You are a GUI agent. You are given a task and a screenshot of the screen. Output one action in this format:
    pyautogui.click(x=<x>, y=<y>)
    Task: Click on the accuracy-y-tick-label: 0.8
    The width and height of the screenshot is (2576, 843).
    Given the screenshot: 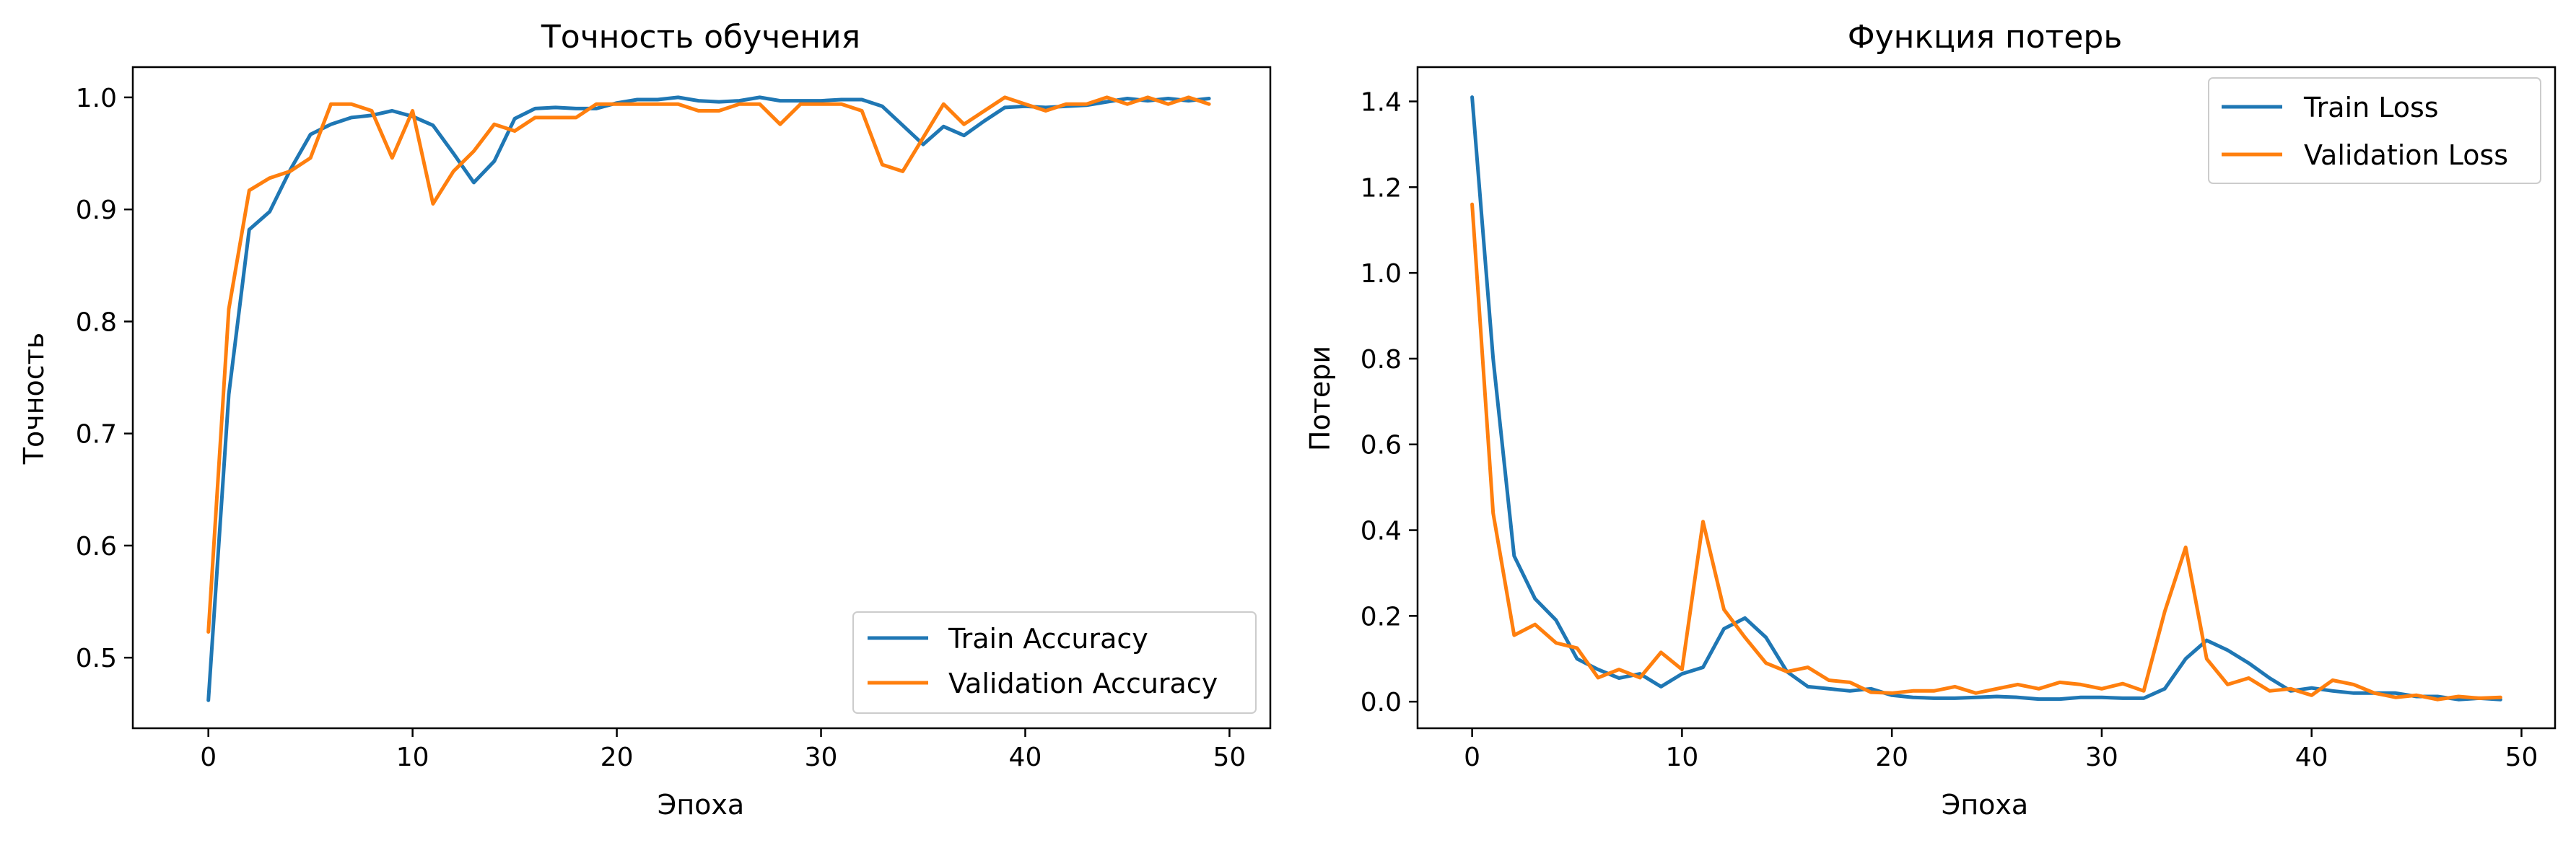 What is the action you would take?
    pyautogui.click(x=96, y=322)
    